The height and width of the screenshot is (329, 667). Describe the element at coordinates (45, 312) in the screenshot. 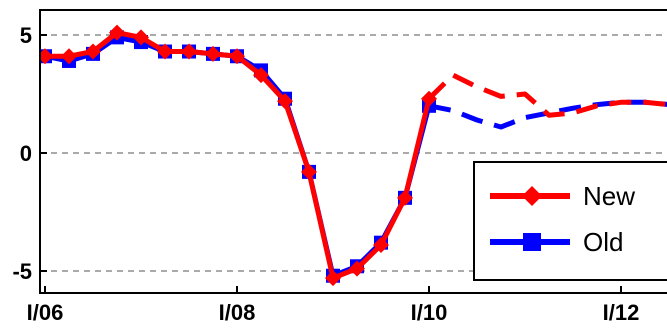

I see `x-tick-label: I/06` at that location.